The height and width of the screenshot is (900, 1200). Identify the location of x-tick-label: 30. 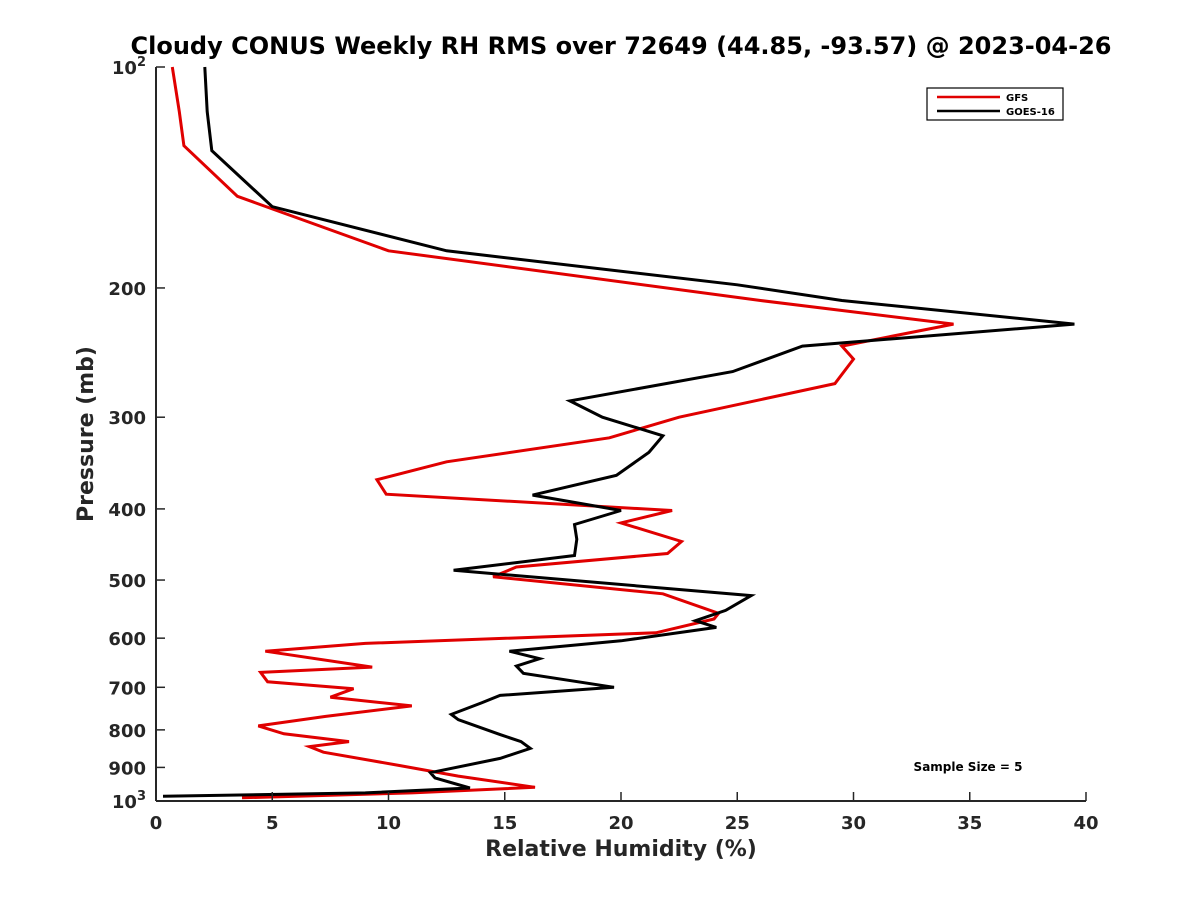
(853, 823).